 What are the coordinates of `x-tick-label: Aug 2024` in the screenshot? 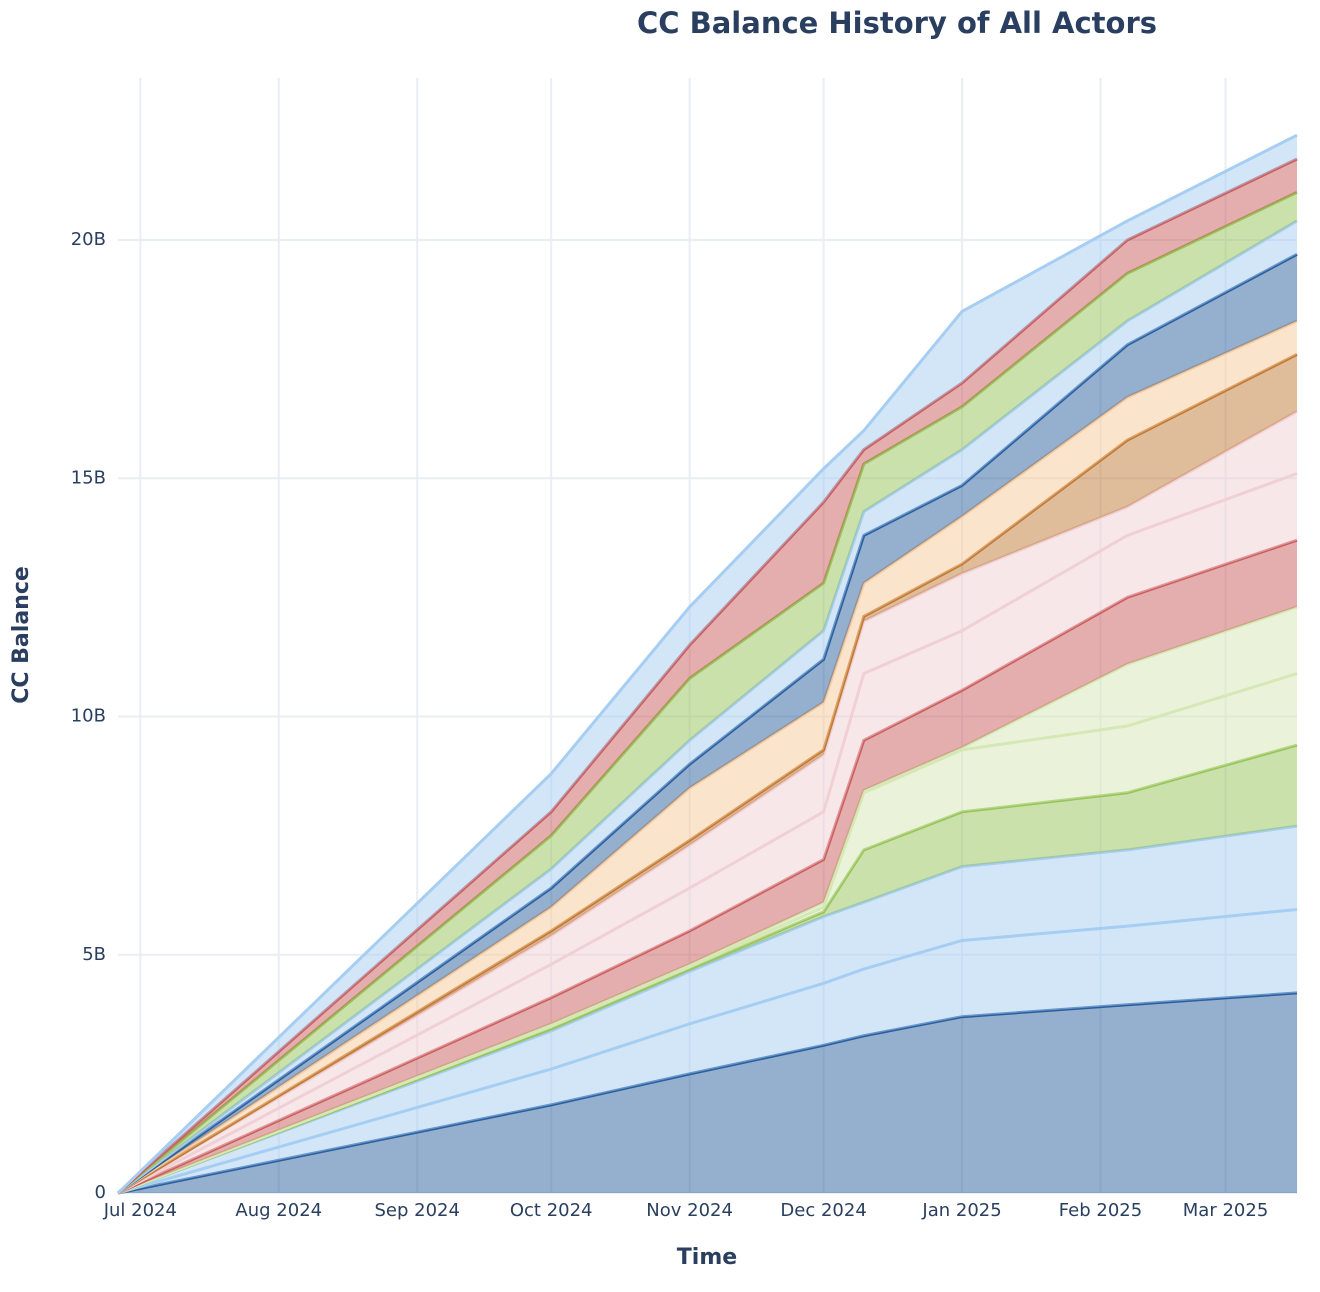 It's located at (278, 1210).